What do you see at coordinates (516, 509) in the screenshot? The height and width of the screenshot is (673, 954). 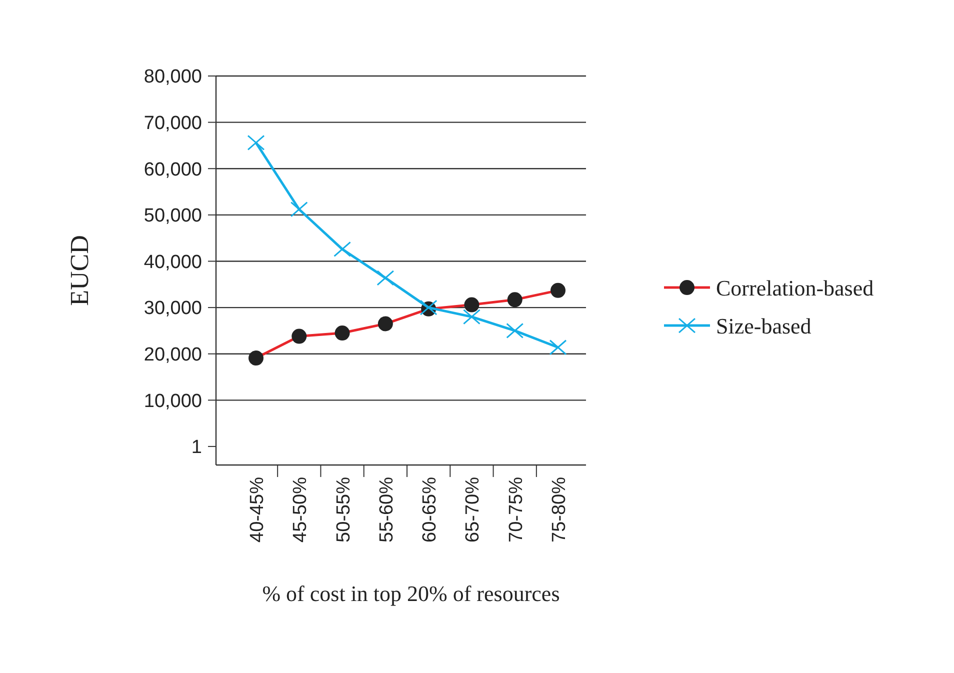 I see `x-tick-label: 70-75%` at bounding box center [516, 509].